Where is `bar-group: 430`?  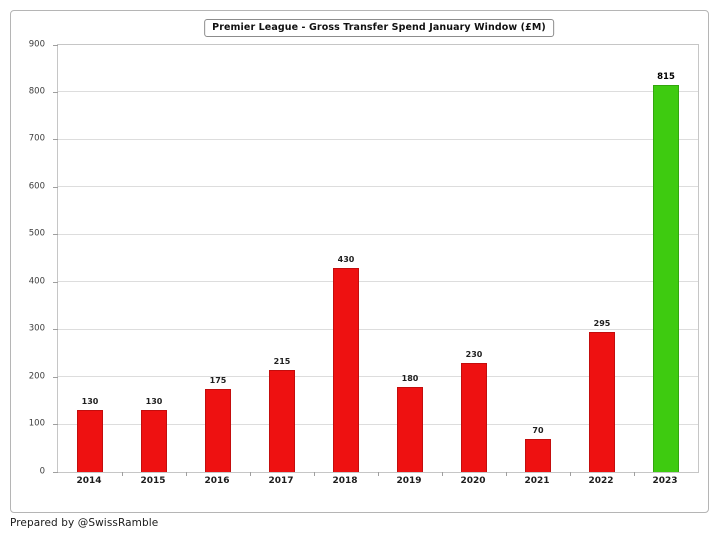
bar-group: 430 is located at coordinates (346, 258).